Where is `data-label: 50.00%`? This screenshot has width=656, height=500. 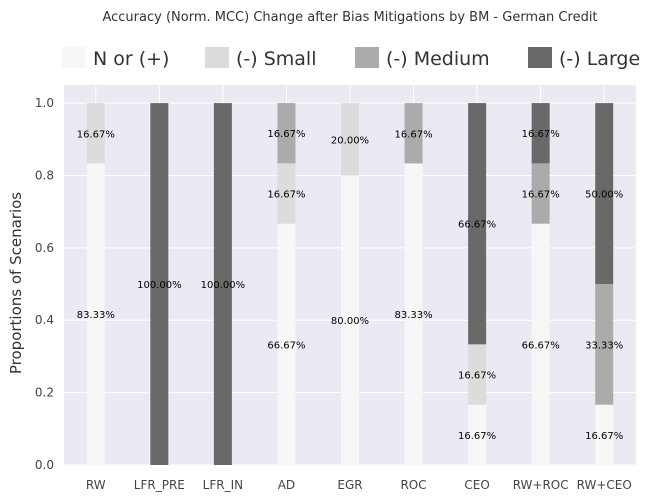
data-label: 50.00% is located at coordinates (604, 195).